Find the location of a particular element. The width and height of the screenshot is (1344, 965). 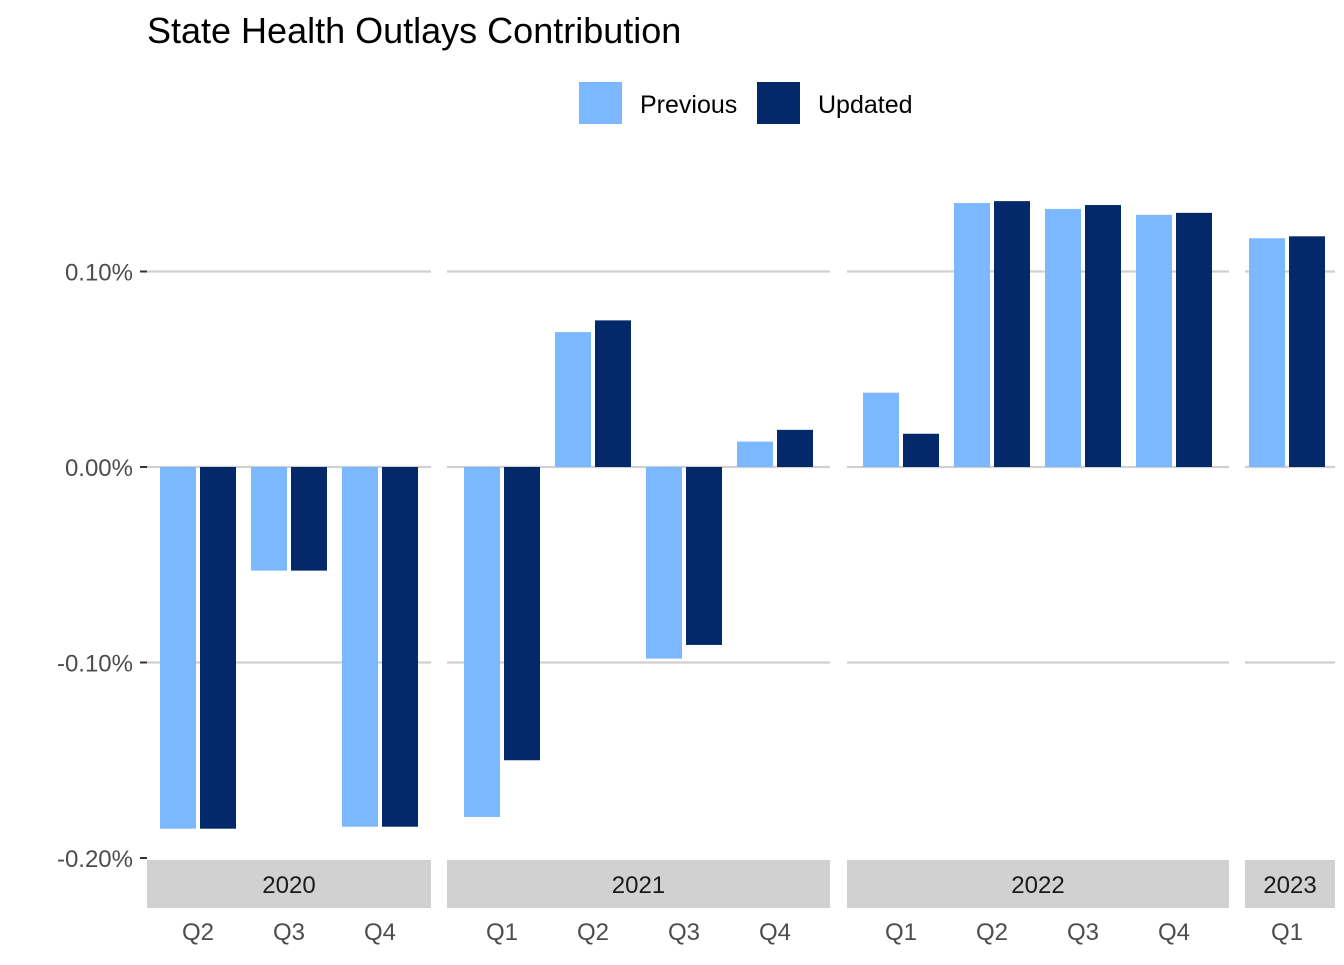

facet-label: 2020 is located at coordinates (288, 885).